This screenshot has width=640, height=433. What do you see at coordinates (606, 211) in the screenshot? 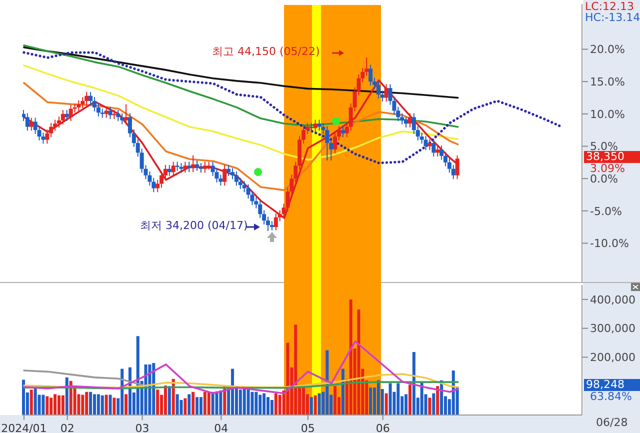
I see `y-tick-label: -5.0%` at bounding box center [606, 211].